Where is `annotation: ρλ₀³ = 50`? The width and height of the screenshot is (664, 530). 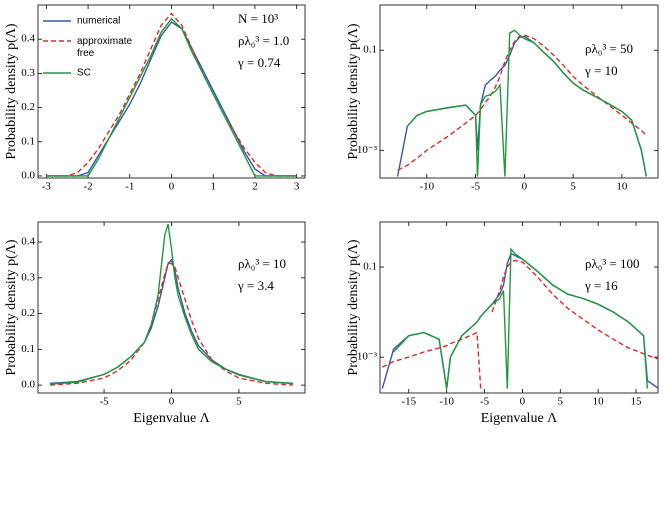
annotation: ρλ₀³ = 50 is located at coordinates (609, 48).